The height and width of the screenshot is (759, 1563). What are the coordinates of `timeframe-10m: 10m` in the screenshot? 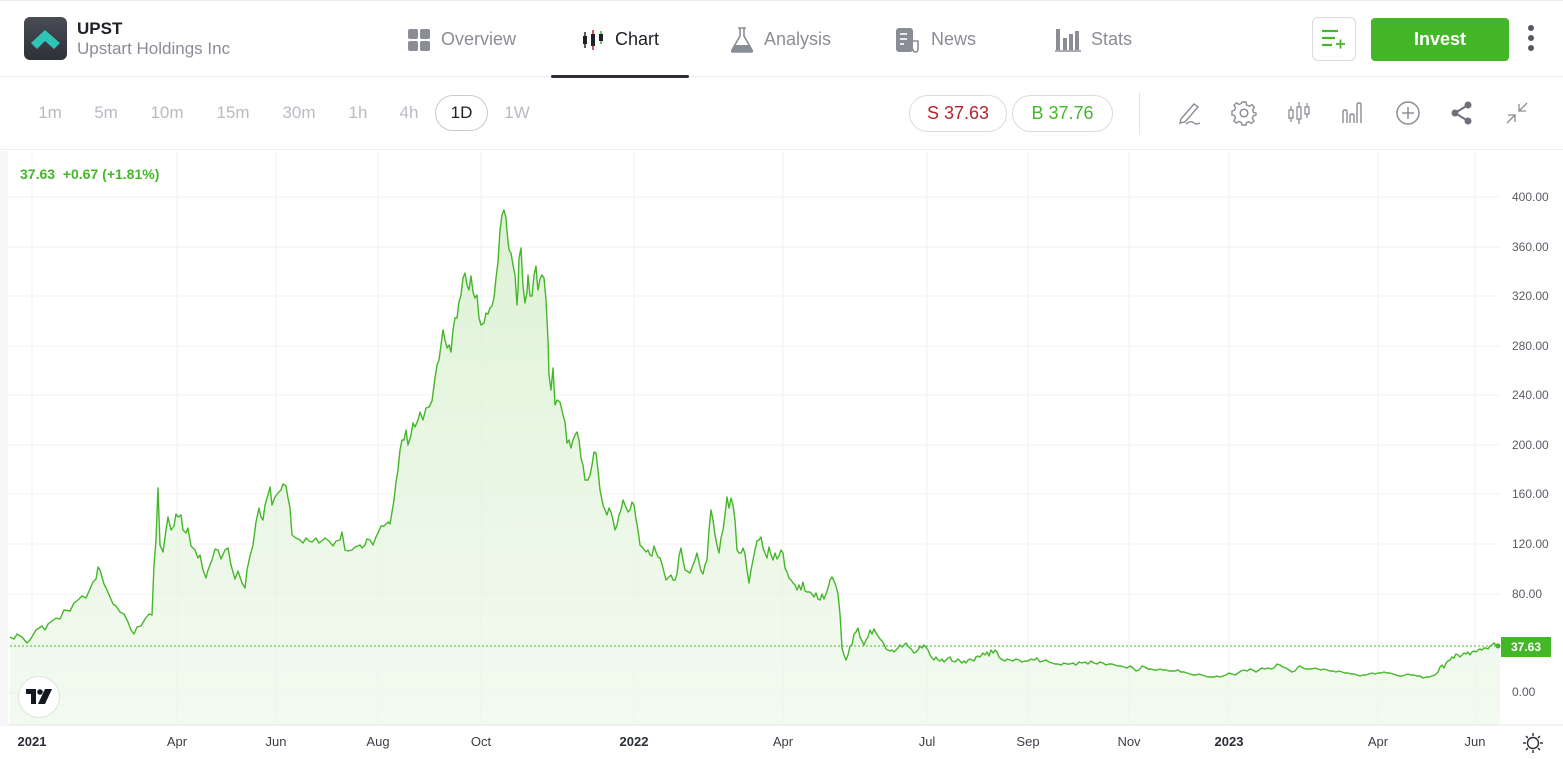 It's located at (167, 112).